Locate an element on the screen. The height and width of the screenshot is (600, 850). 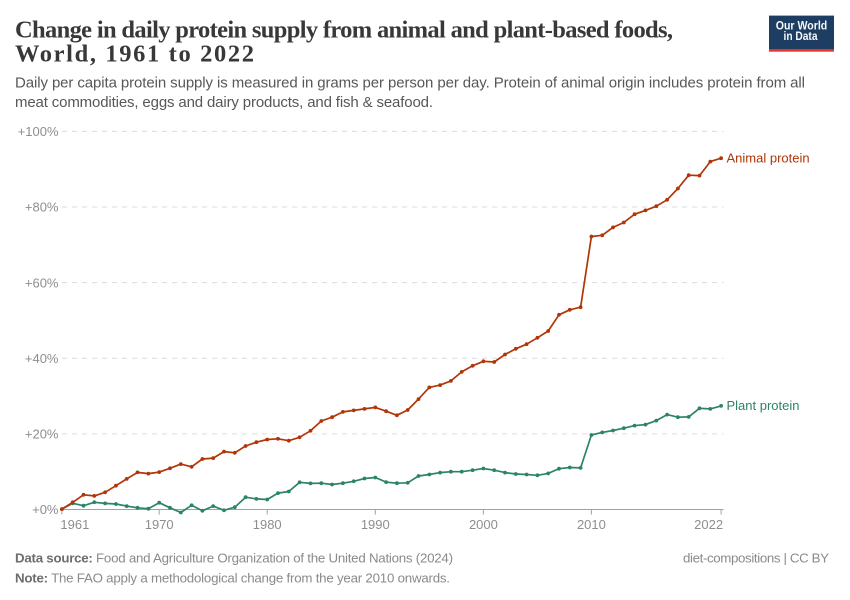
svg-text: +0% is located at coordinates (45, 509).